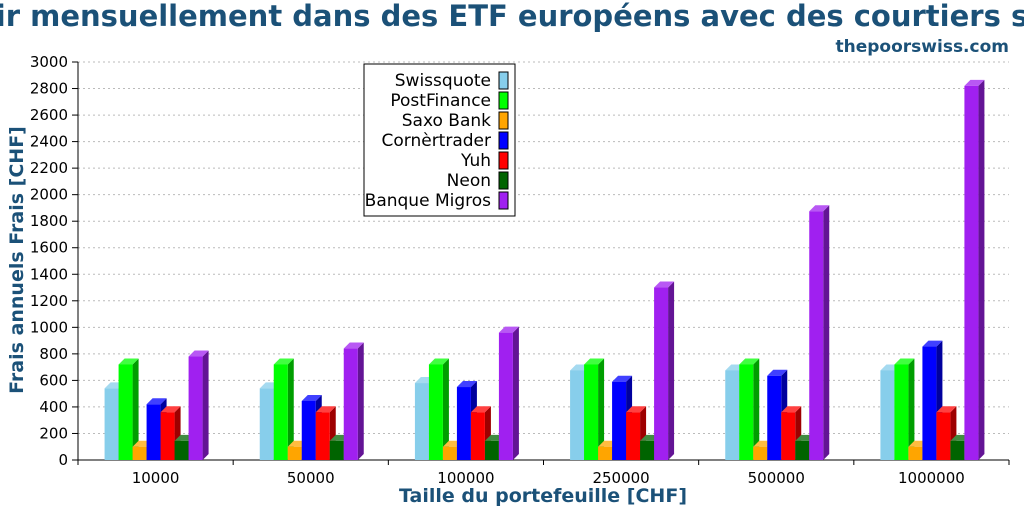 The image size is (1024, 512). I want to click on legend-label: Yuh, so click(475, 161).